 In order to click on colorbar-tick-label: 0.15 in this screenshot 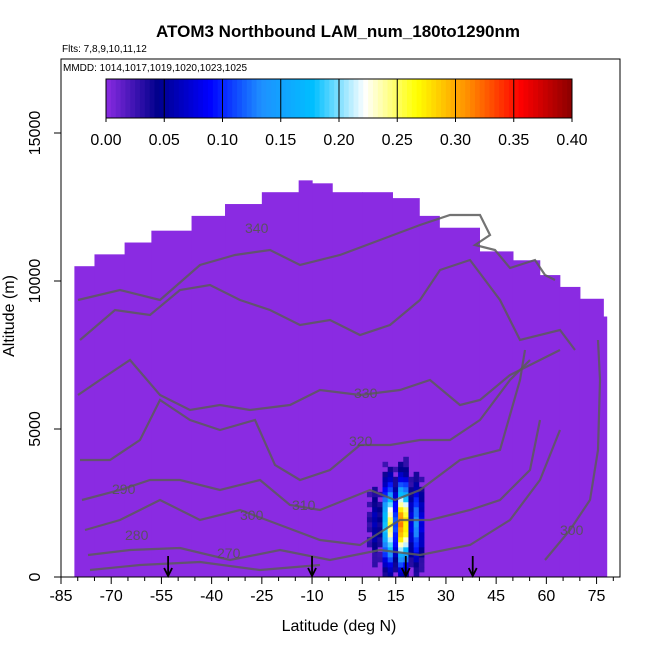, I will do `click(280, 140)`.